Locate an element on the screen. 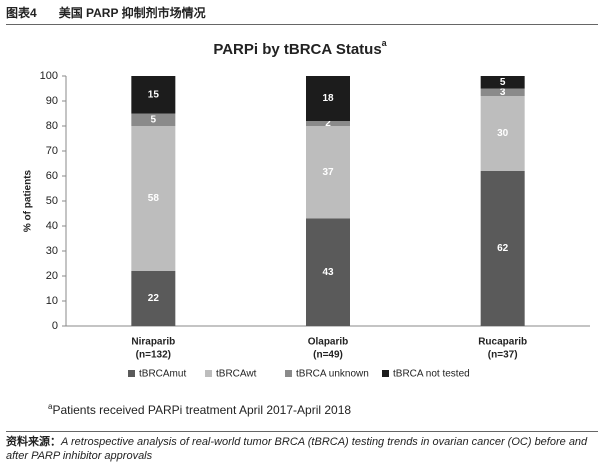  y-tick-label: 10 is located at coordinates (52, 301).